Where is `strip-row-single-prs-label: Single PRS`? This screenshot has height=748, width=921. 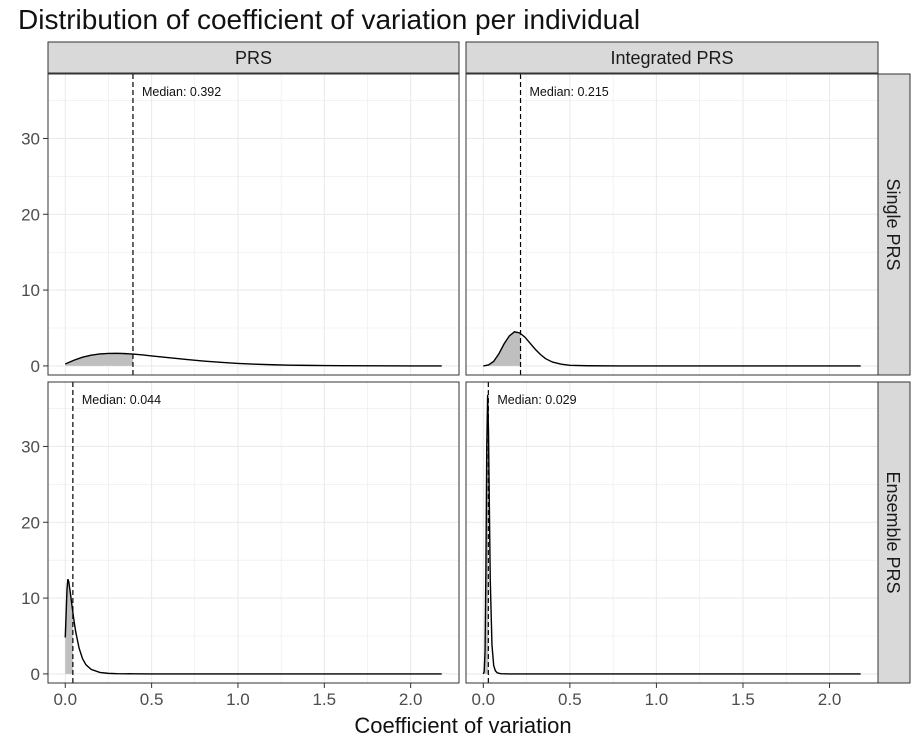 strip-row-single-prs-label: Single PRS is located at coordinates (893, 224).